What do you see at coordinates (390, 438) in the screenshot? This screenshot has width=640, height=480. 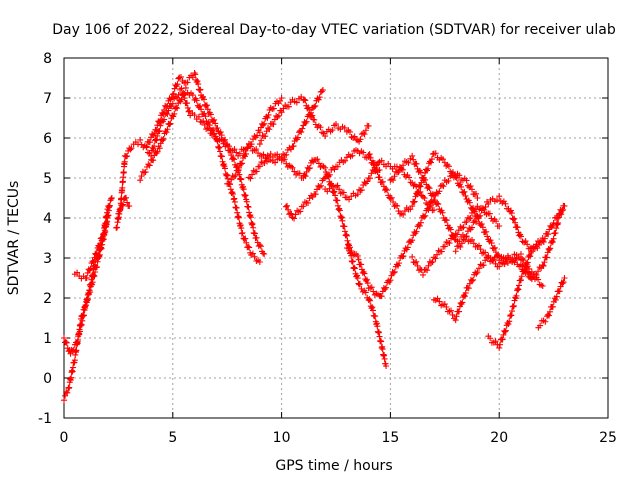 I see `x-tick-label: 15` at bounding box center [390, 438].